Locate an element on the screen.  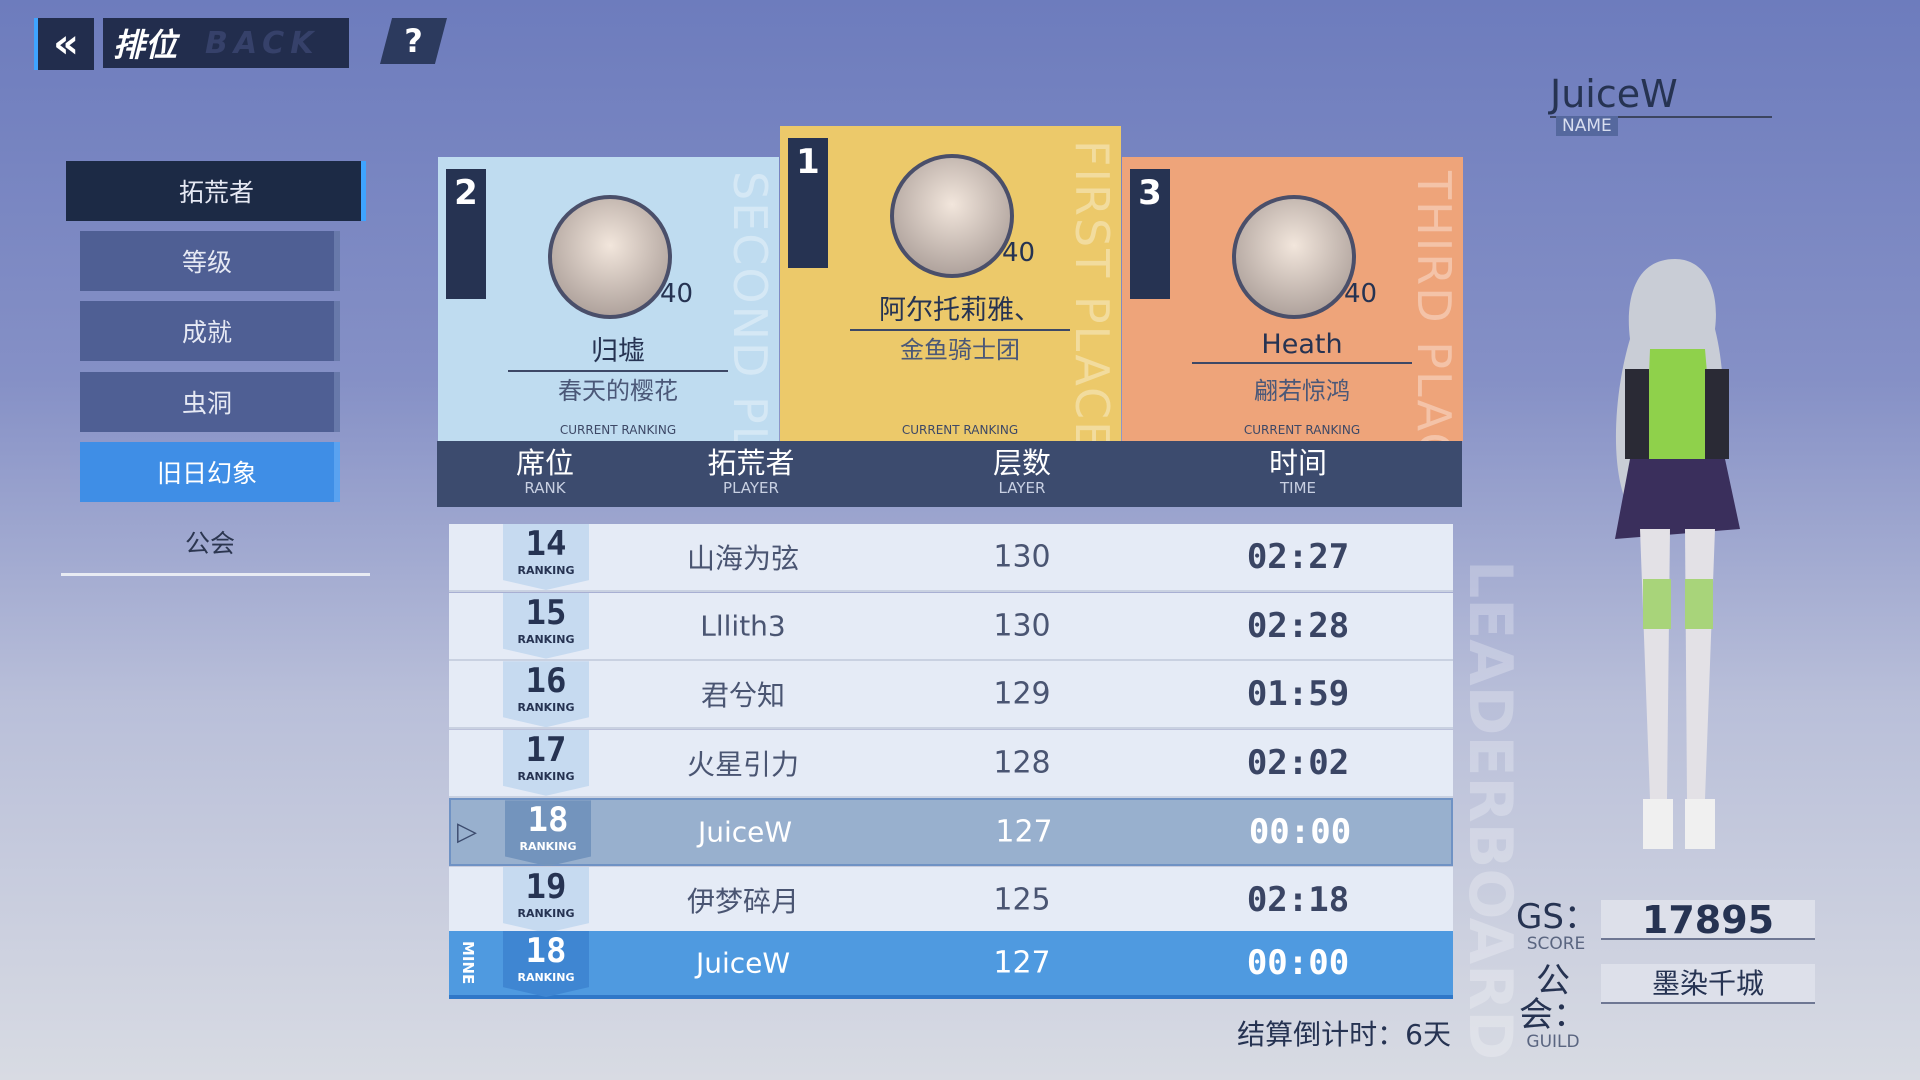
podium-player-name: 归墟 is located at coordinates (618, 350).